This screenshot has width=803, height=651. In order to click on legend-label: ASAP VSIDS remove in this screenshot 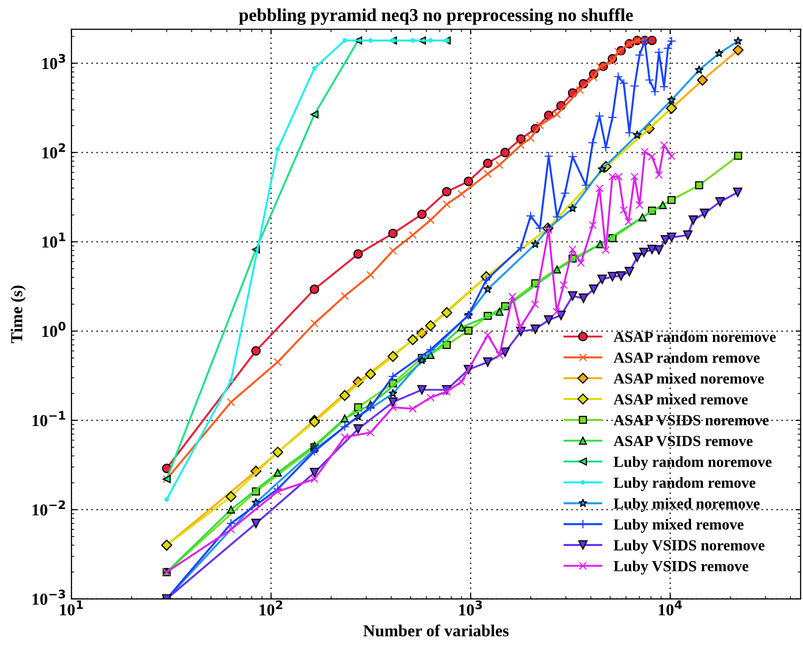, I will do `click(683, 441)`.